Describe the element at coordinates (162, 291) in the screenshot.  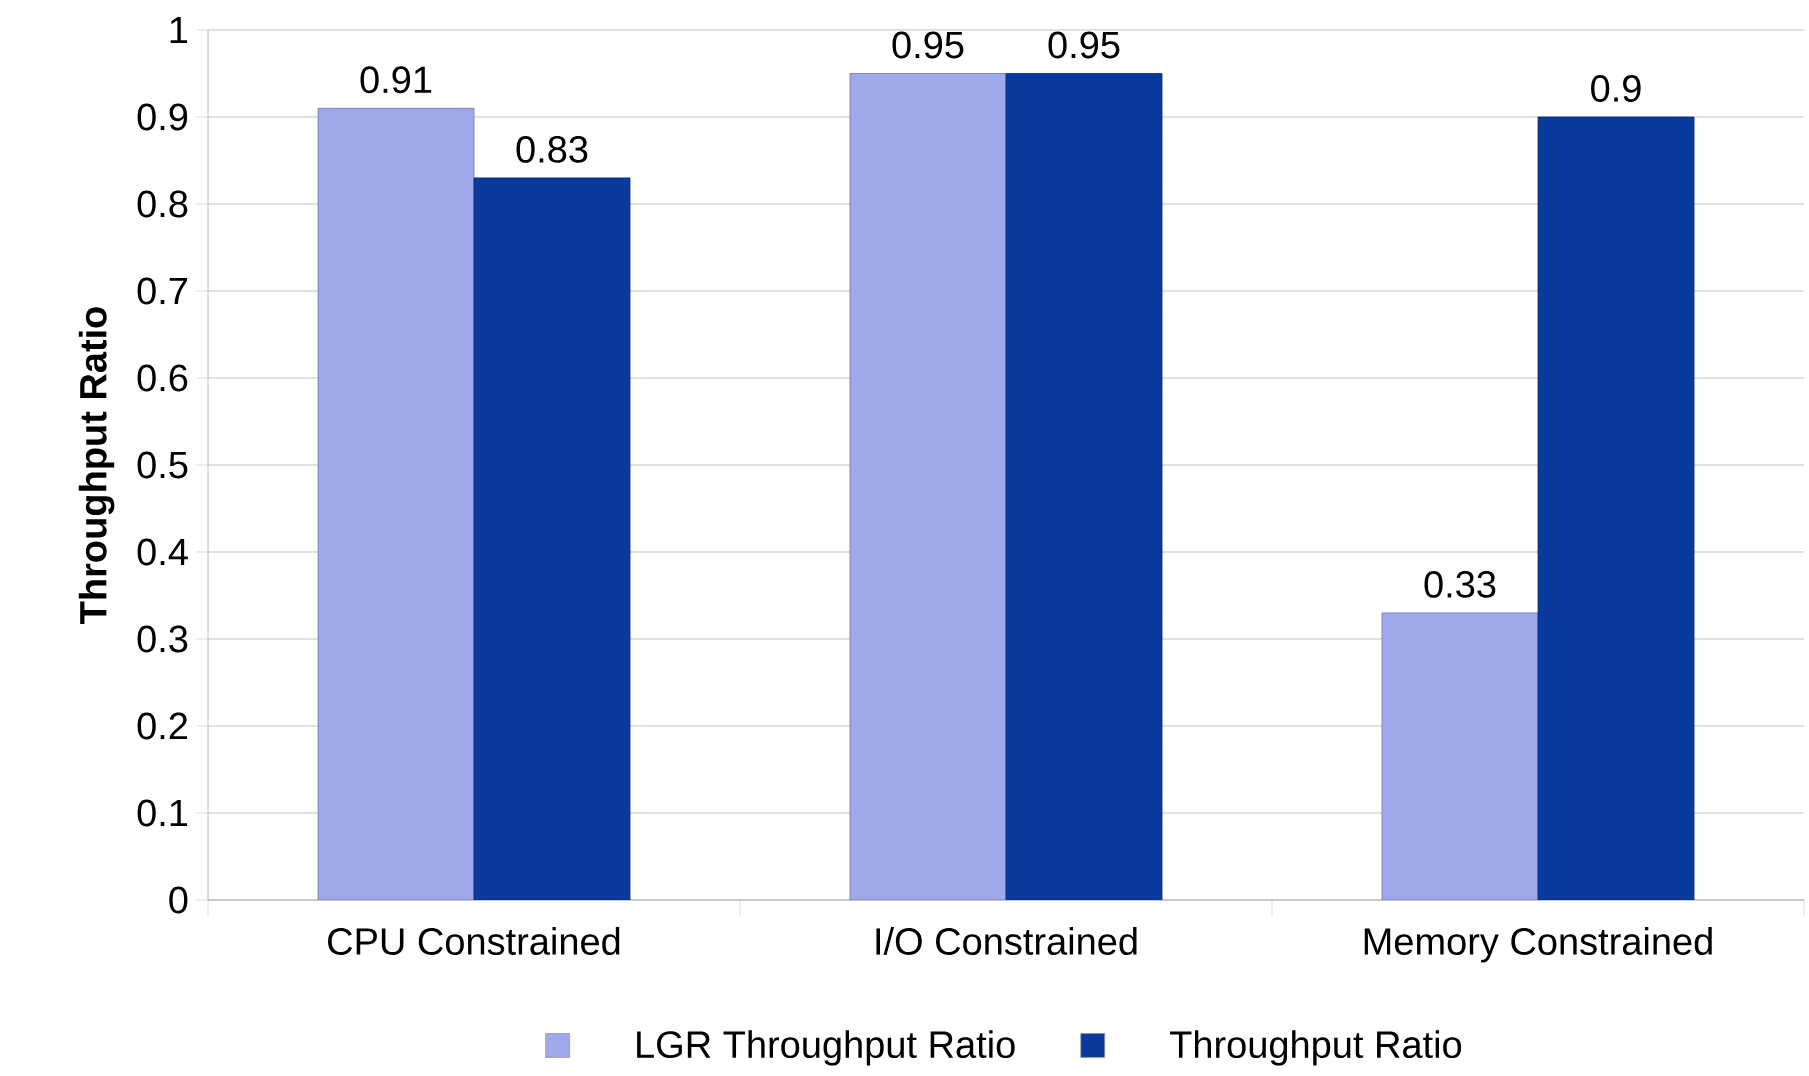
I see `y-tick-label: 0.7` at that location.